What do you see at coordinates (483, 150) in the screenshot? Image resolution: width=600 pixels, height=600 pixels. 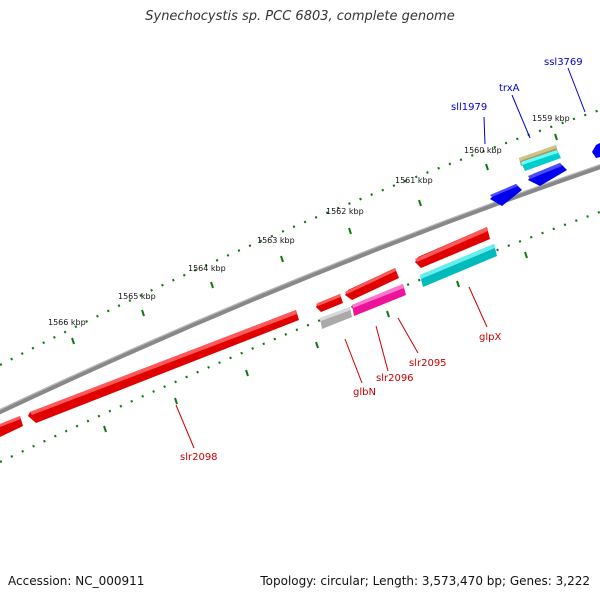 I see `kbp-label-1560: 1560 kbp` at bounding box center [483, 150].